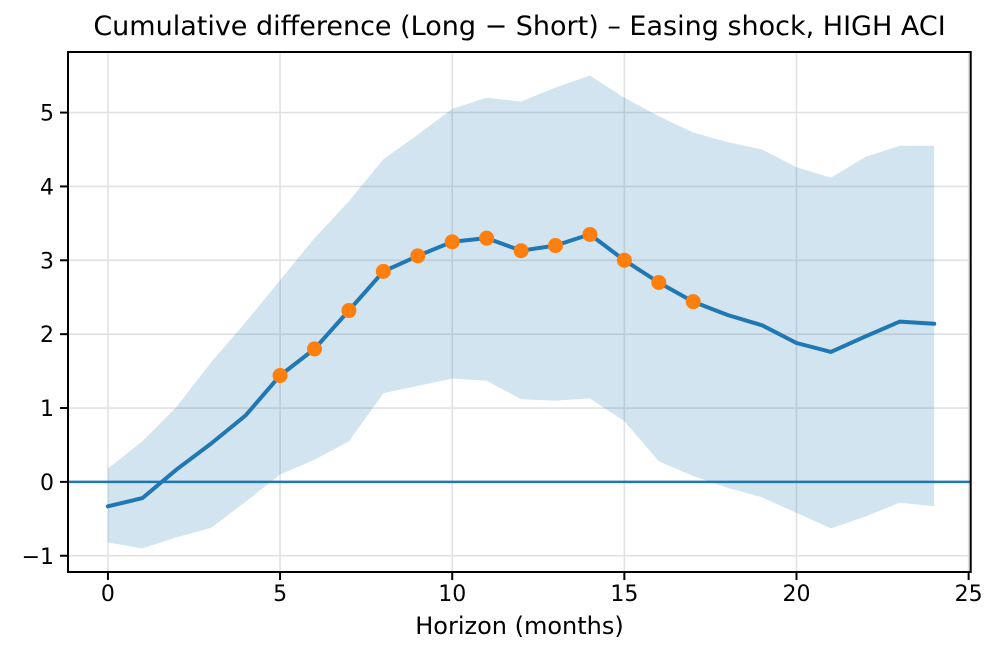 This screenshot has height=660, width=997. I want to click on x-tick-label: 5, so click(280, 594).